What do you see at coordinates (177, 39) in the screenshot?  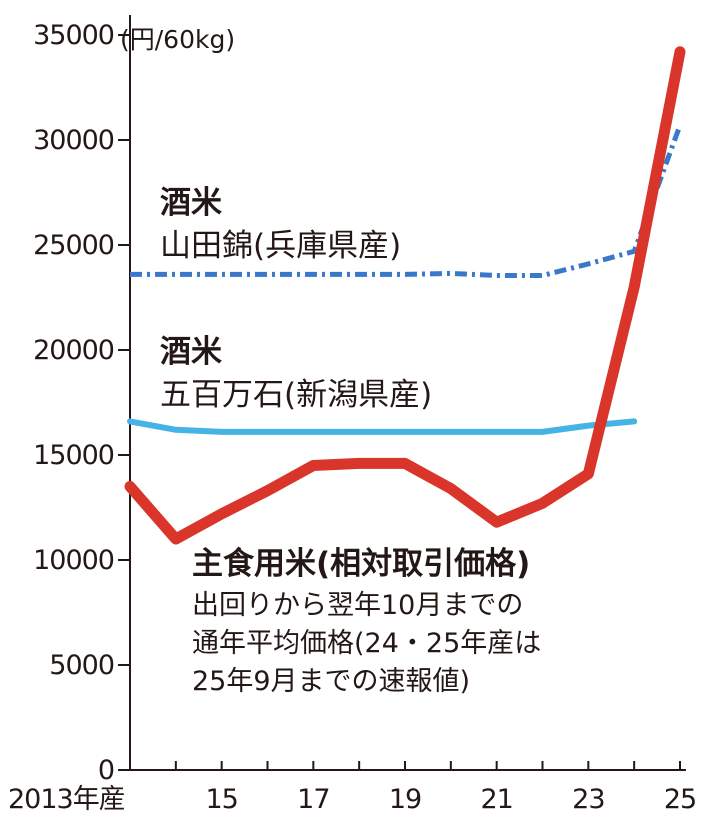 I see `unit-label: (円/60kg)` at bounding box center [177, 39].